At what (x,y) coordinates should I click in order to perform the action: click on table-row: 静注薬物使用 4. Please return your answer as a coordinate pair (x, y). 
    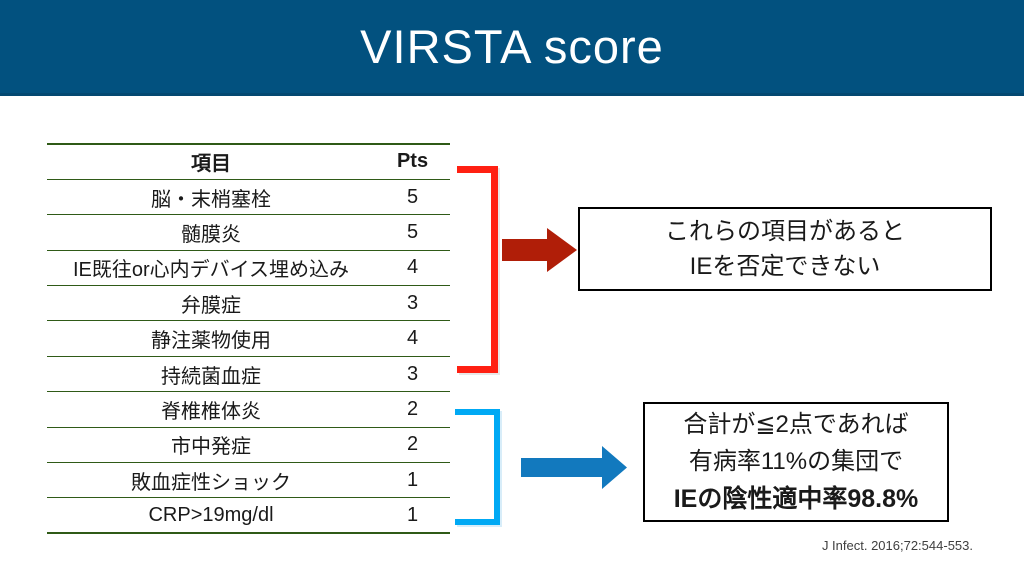
    Looking at the image, I should click on (248, 338).